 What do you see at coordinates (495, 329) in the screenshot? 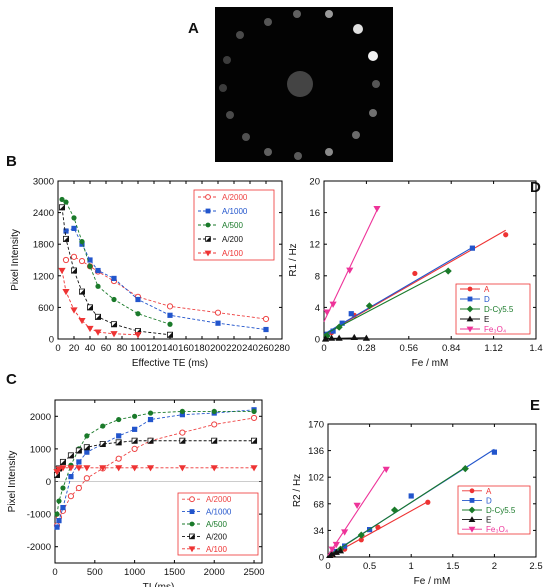
I see `legend-label: Fe₃O₄` at bounding box center [495, 329].